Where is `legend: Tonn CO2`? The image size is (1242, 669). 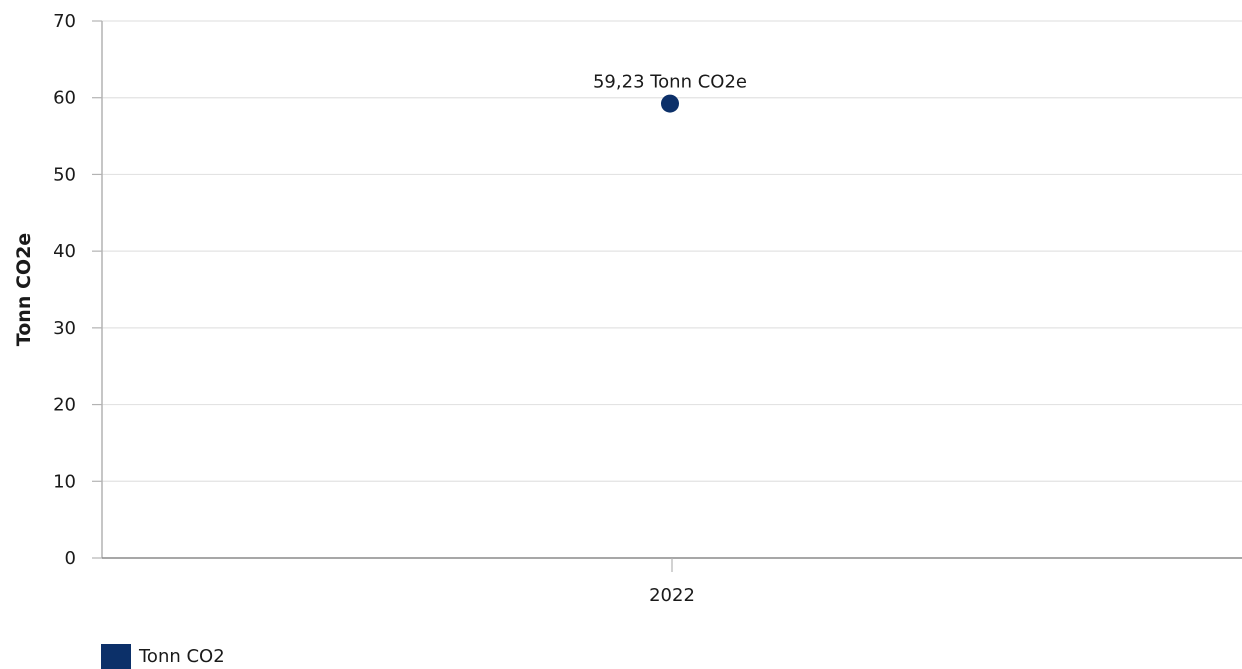
legend: Tonn CO2 is located at coordinates (163, 656).